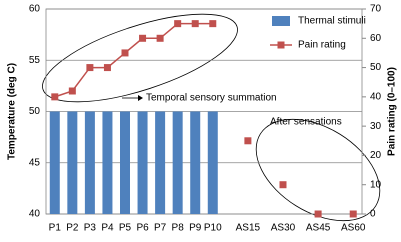 This screenshot has width=401, height=242. Describe the element at coordinates (55, 228) in the screenshot. I see `x-tick-label: P1` at that location.